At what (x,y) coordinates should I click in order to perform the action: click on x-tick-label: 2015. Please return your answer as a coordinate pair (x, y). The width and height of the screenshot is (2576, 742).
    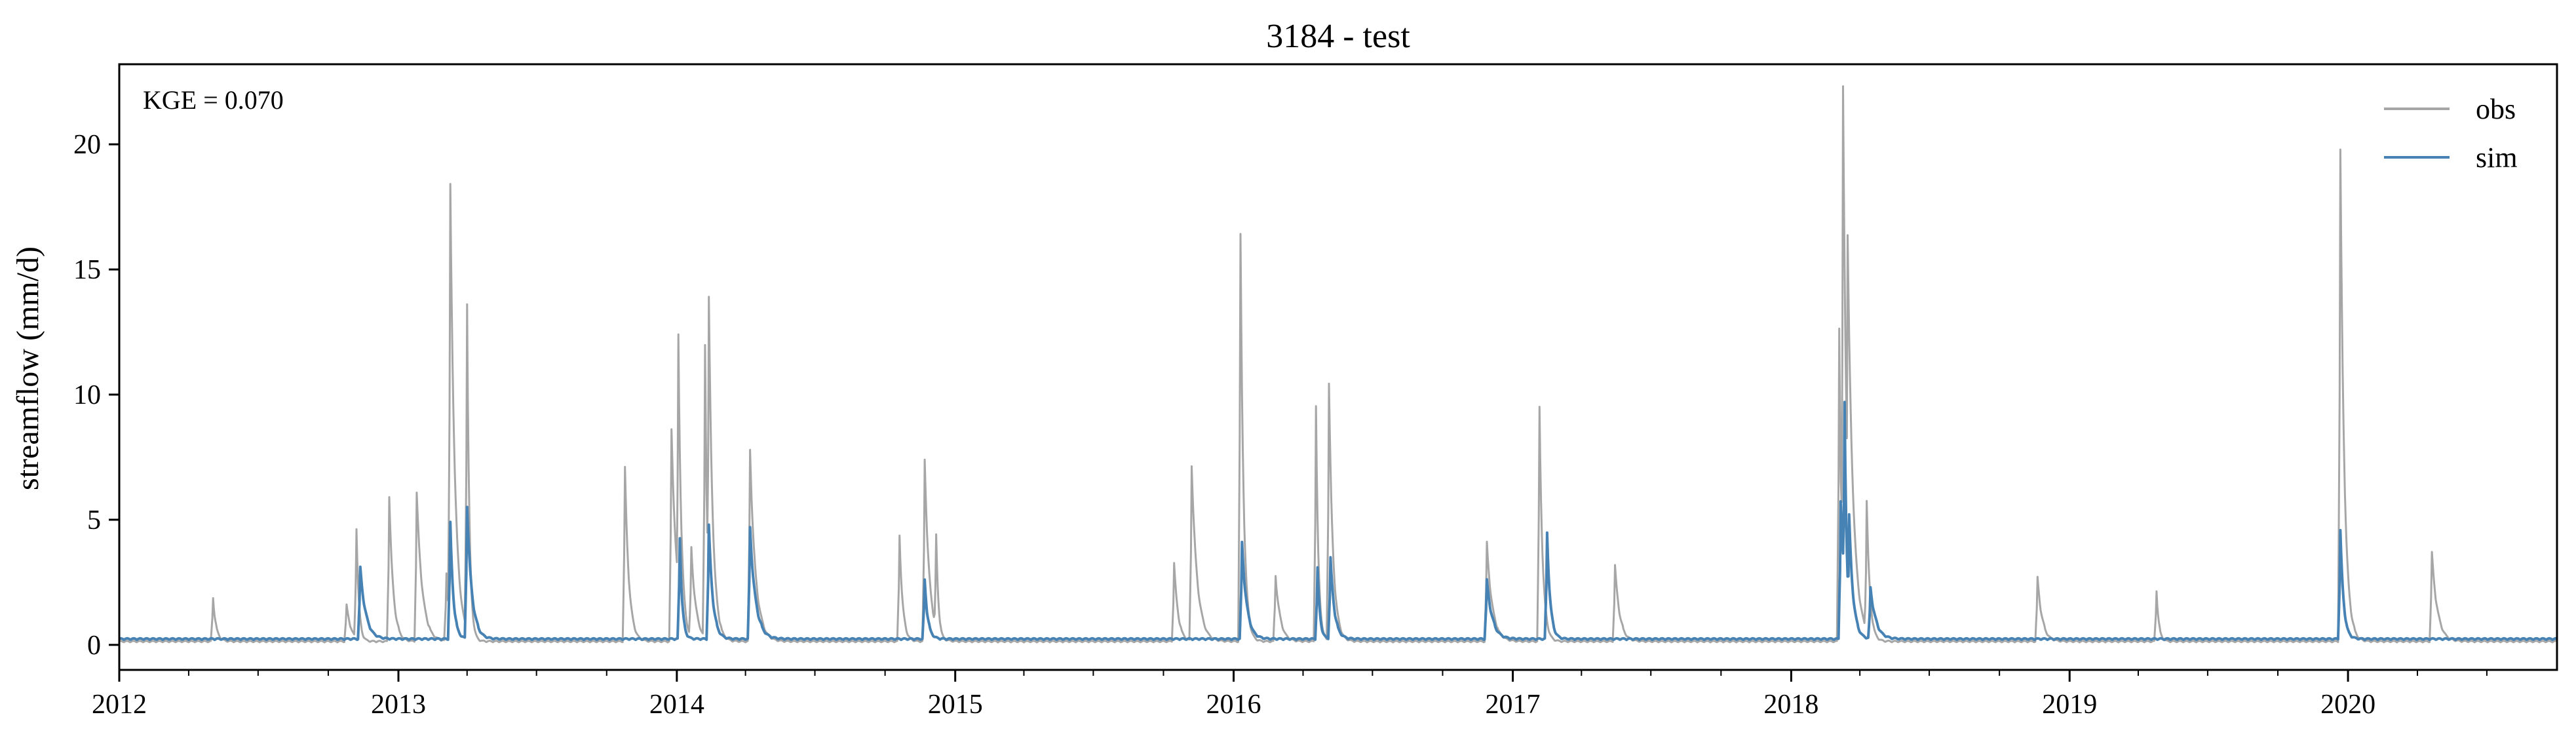
    Looking at the image, I should click on (955, 705).